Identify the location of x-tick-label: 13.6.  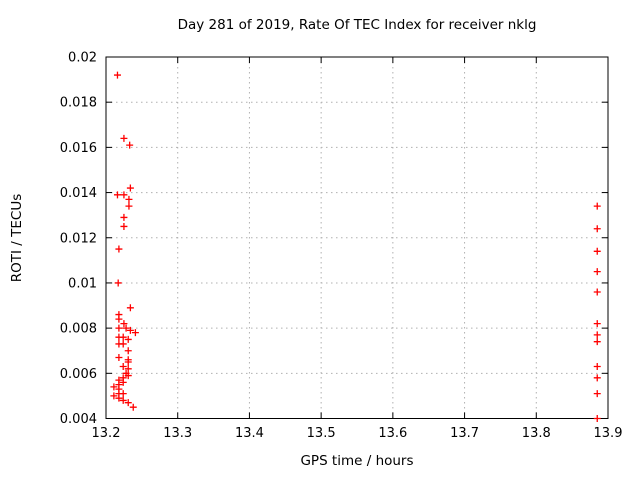
(392, 433).